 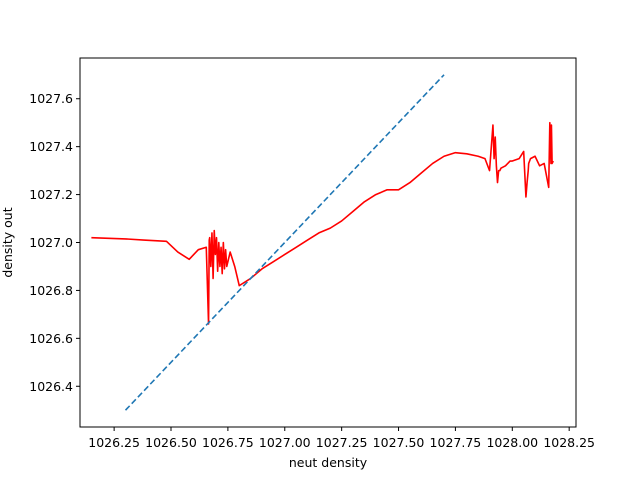 What do you see at coordinates (7, 242) in the screenshot?
I see `y-axis-label: density out` at bounding box center [7, 242].